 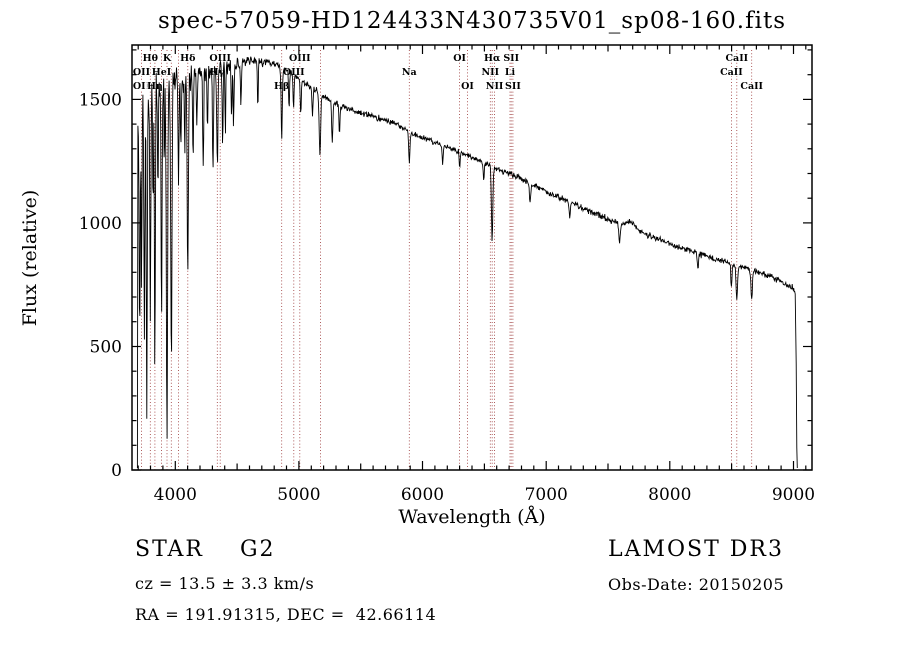 What do you see at coordinates (546, 495) in the screenshot?
I see `x-tick-label: 7000` at bounding box center [546, 495].